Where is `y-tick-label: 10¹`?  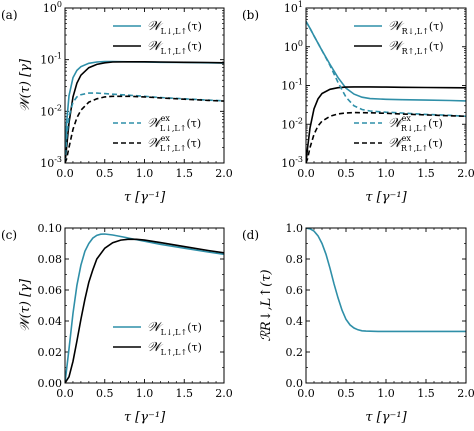
y-tick-label: 10¹ is located at coordinates (293, 7).